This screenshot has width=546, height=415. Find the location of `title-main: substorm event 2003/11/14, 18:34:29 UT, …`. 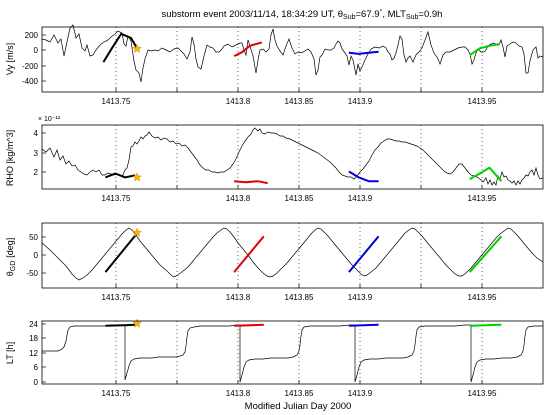

title-main: substorm event 2003/11/14, 18:34:29 UT, … is located at coordinates (253, 14).